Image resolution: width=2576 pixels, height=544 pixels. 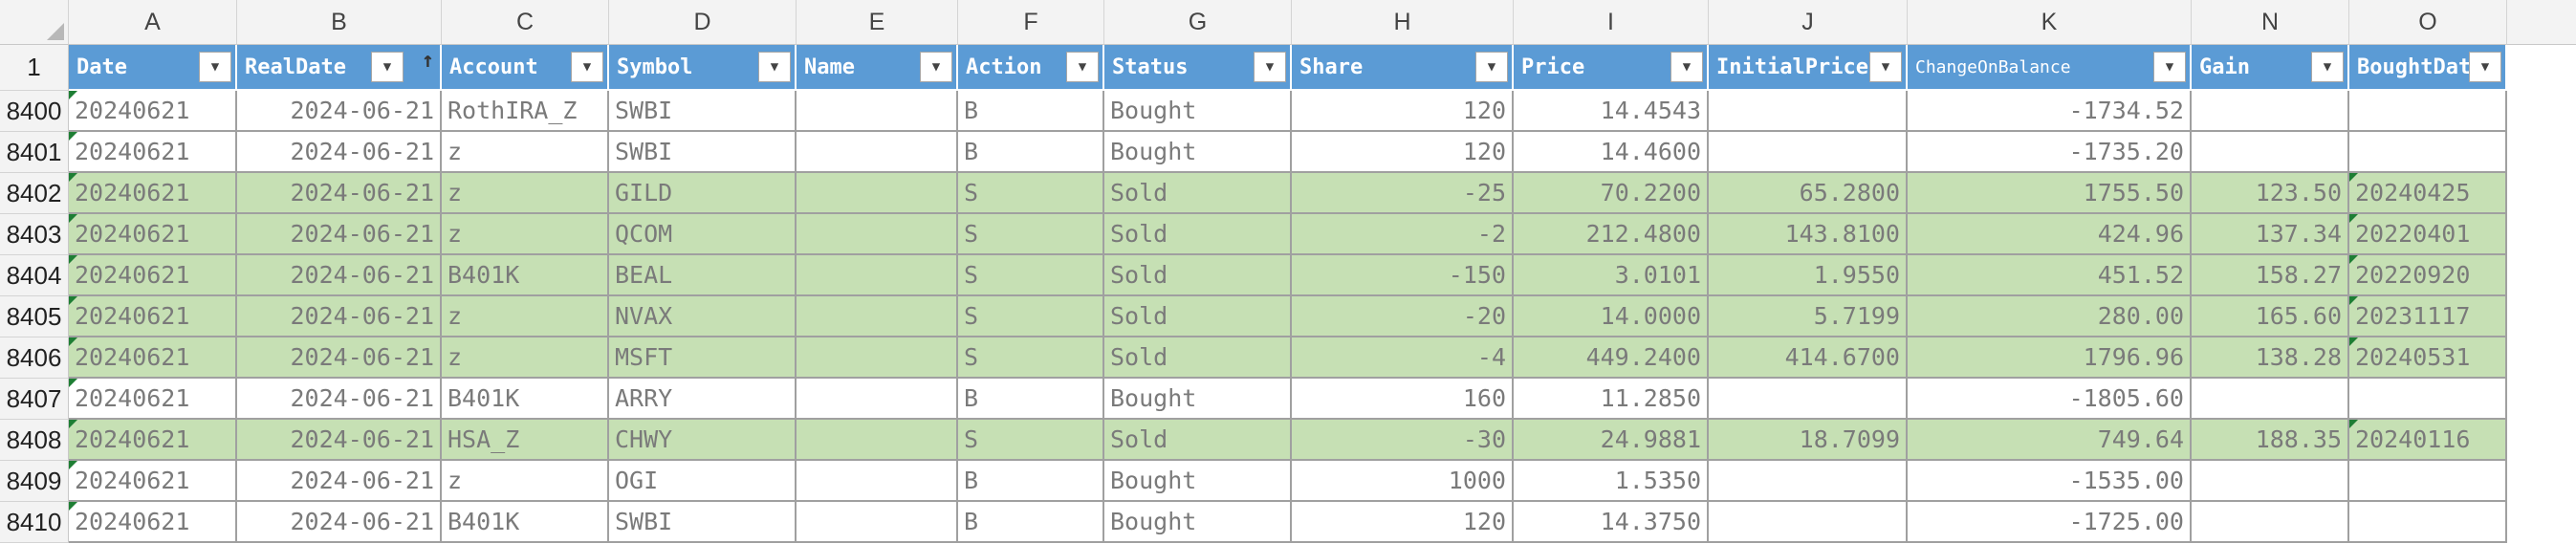 I want to click on row-header: 8401, so click(x=34, y=152).